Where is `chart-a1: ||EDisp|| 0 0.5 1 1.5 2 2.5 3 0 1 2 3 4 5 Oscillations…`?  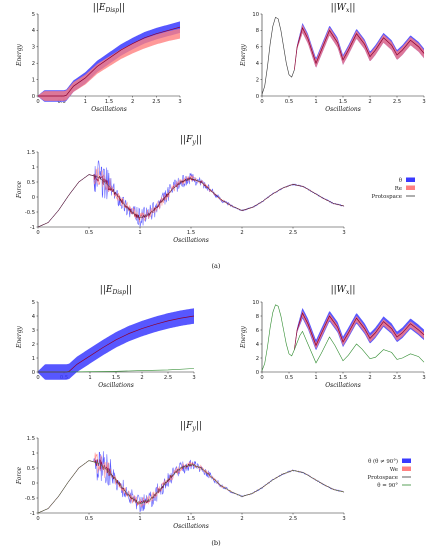 chart-a1: ||EDisp|| 0 0.5 1 1.5 2 2.5 3 0 1 2 3 4 5 Oscillations… is located at coordinates (99, 58).